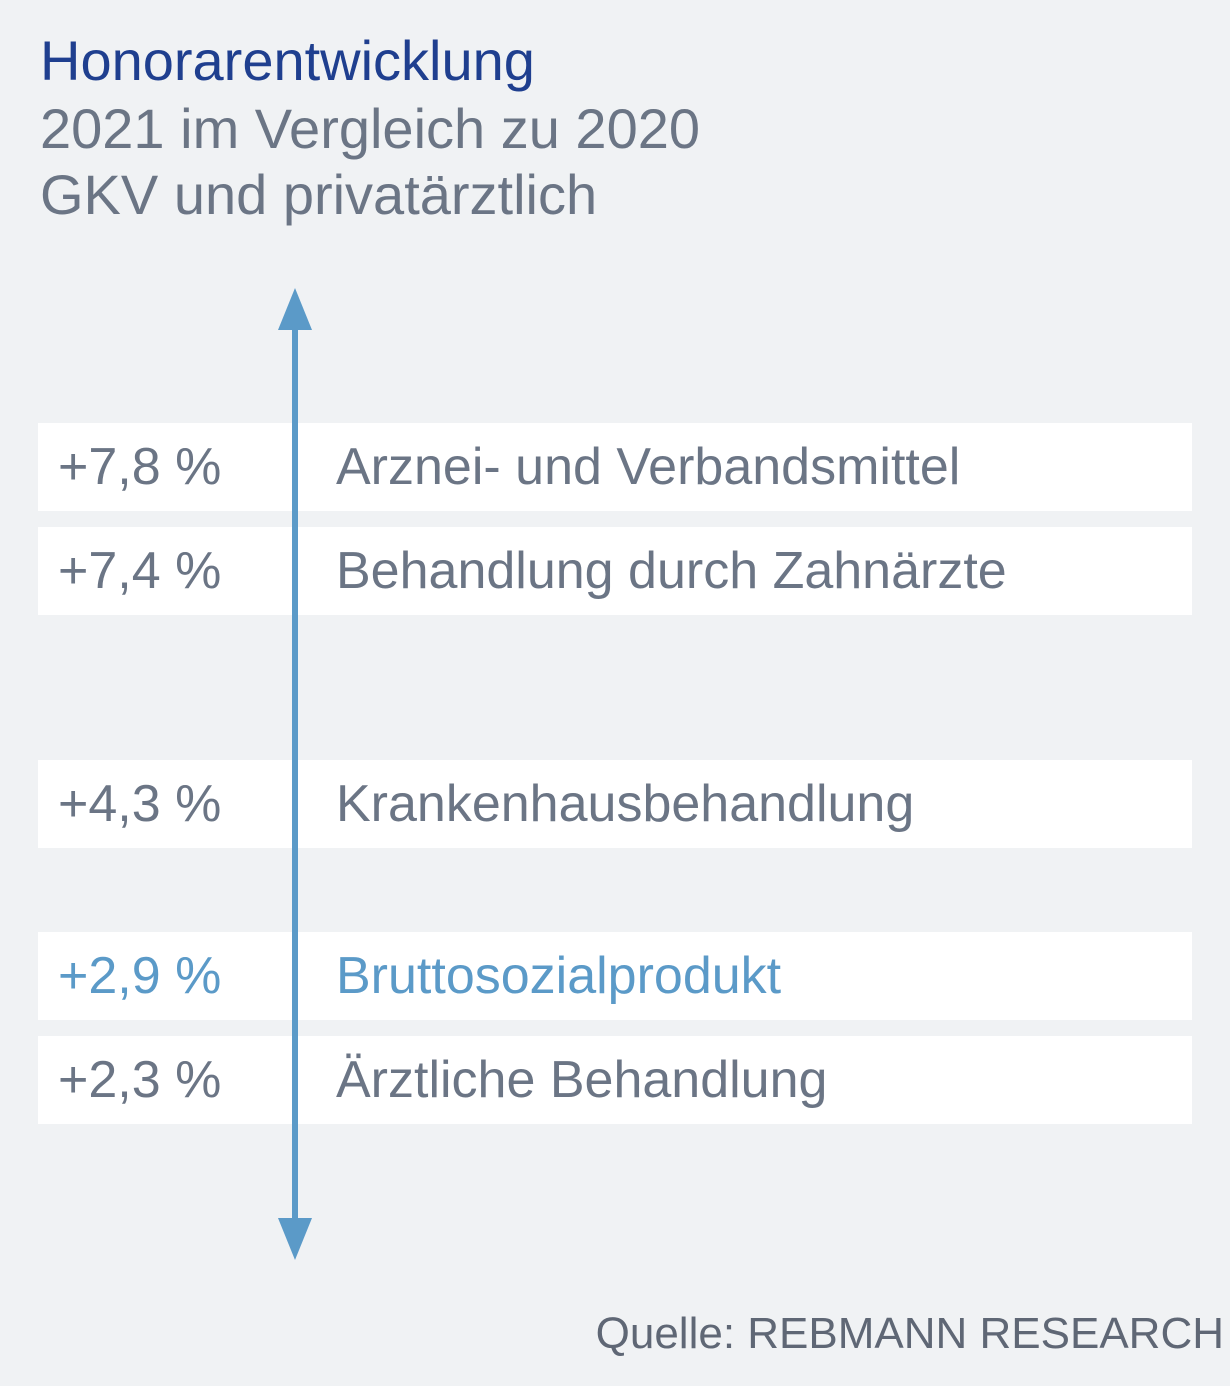 The width and height of the screenshot is (1230, 1386). Describe the element at coordinates (140, 571) in the screenshot. I see `row-value: +7,4 %` at that location.